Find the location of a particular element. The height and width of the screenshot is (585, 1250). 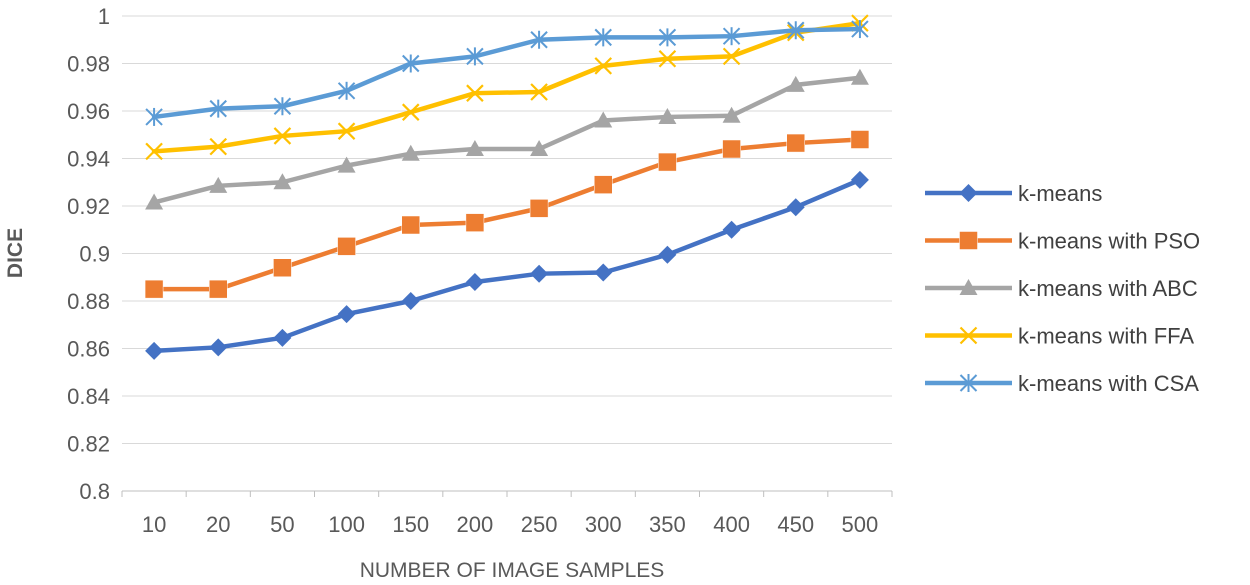

y-tick-label: 0.86 is located at coordinates (88, 349).